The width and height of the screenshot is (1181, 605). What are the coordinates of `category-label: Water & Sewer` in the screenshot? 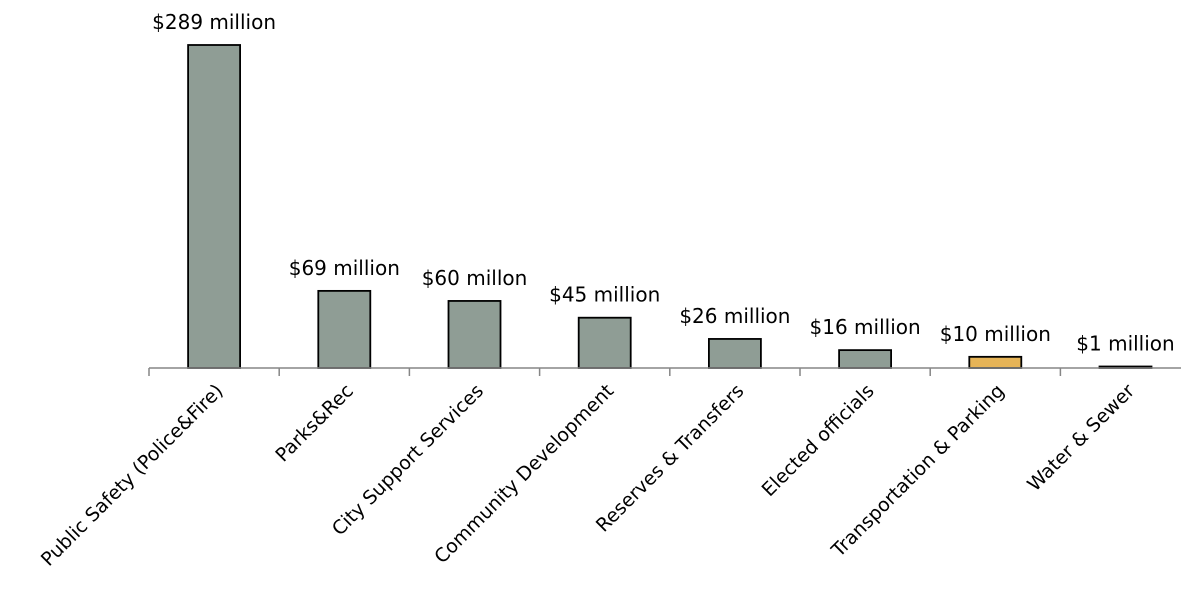 It's located at (1081, 438).